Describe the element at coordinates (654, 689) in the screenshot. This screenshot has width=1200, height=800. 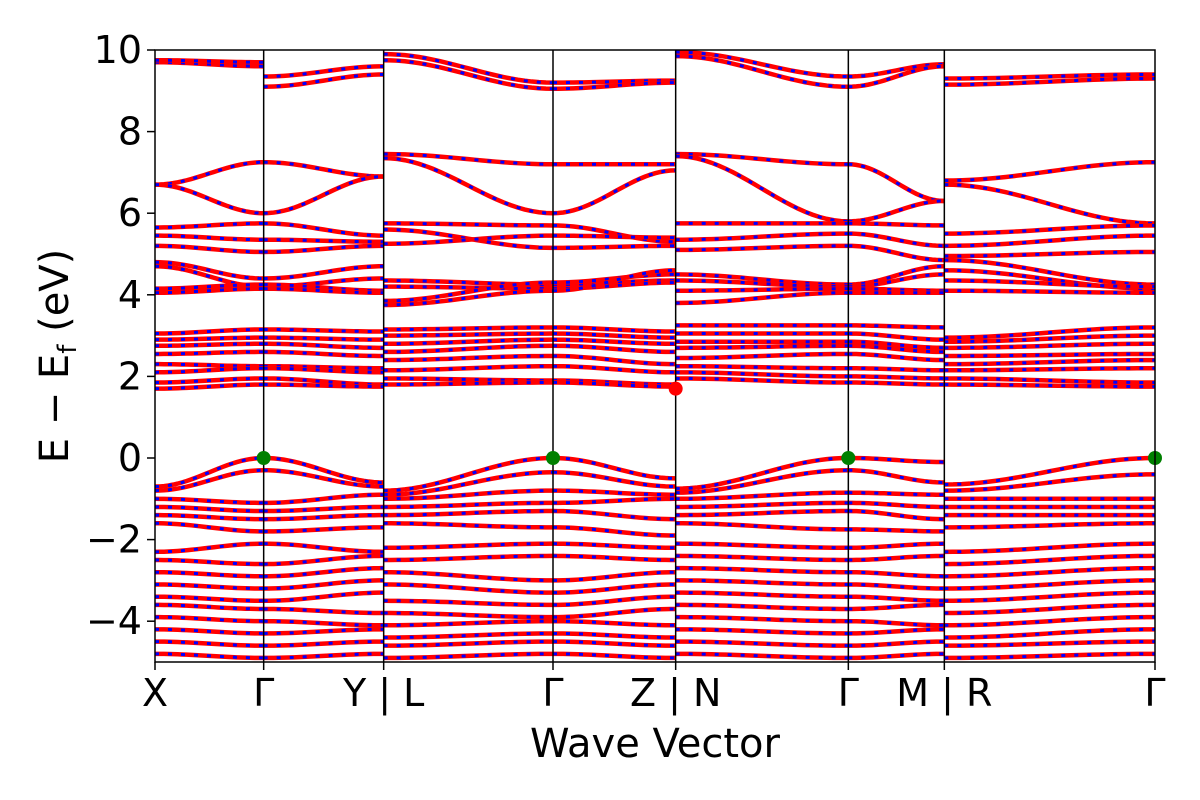
I see `x-axis: X Γ Y | L Γ Z | N Γ M | R Γ` at that location.